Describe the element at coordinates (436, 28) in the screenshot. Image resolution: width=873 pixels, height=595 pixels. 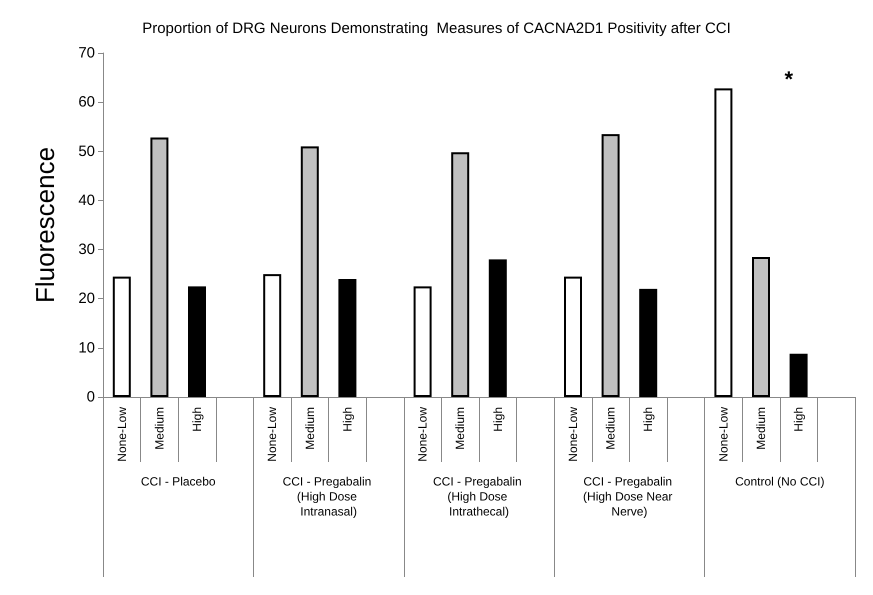
I see `chart-title: Proportion of DRG Neurons Demonstrating Measures of CACNA2D1 Positivity after CCI` at that location.